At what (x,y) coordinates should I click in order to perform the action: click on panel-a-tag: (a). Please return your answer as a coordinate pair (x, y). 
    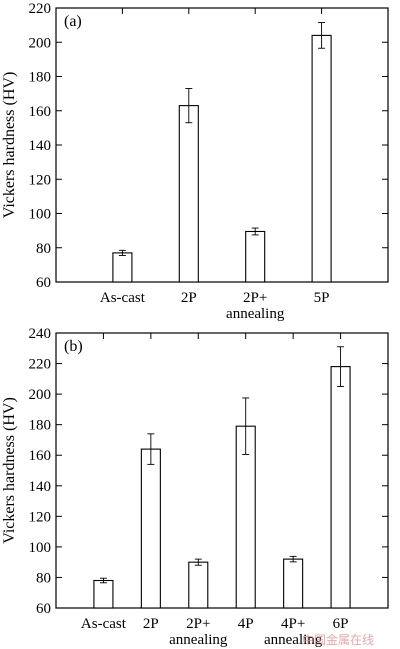
    Looking at the image, I should click on (73, 21).